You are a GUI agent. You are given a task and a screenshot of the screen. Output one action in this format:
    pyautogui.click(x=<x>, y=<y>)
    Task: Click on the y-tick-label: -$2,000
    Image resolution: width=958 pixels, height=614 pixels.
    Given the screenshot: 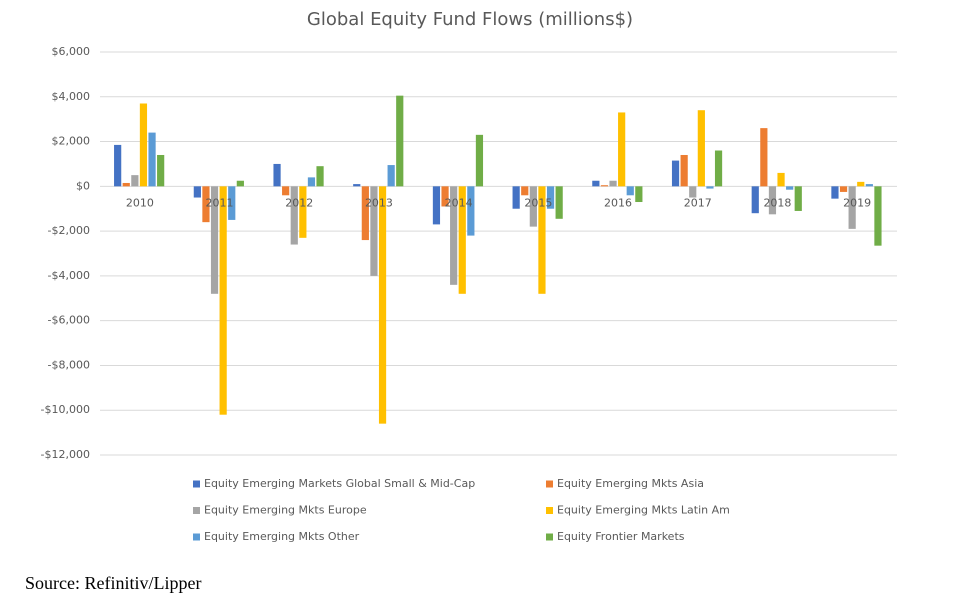 What is the action you would take?
    pyautogui.click(x=69, y=230)
    